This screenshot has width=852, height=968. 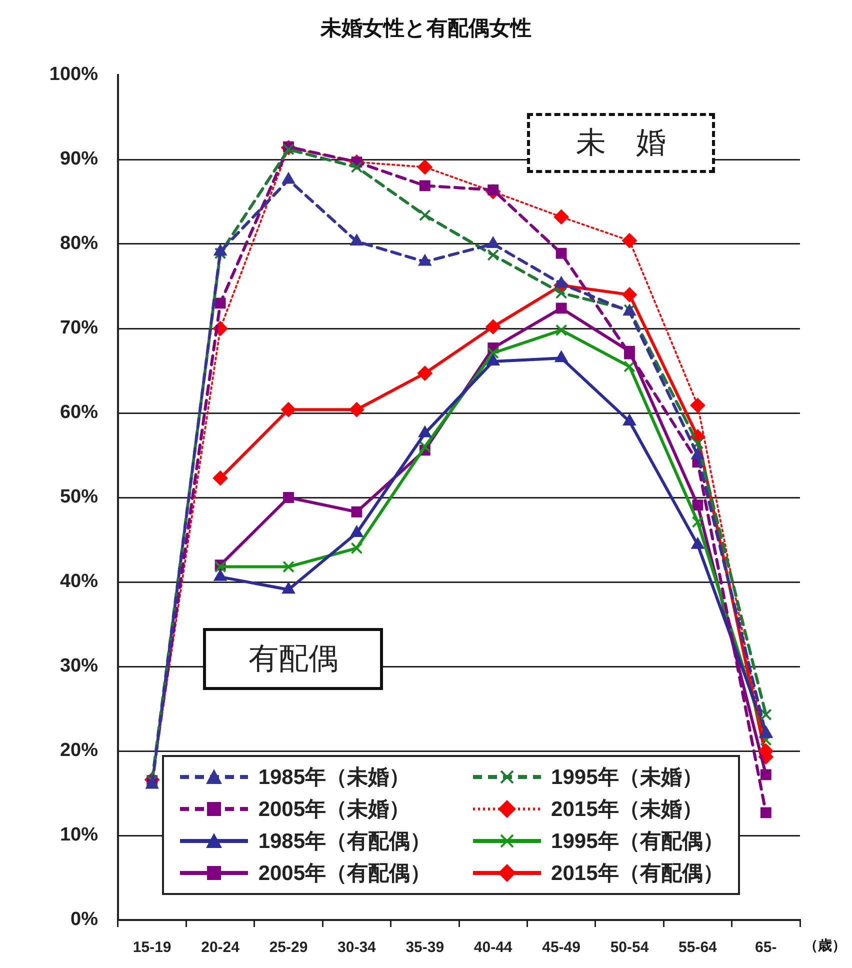 What do you see at coordinates (425, 29) in the screenshot?
I see `chart-title: 未婚女性と有配偶女性` at bounding box center [425, 29].